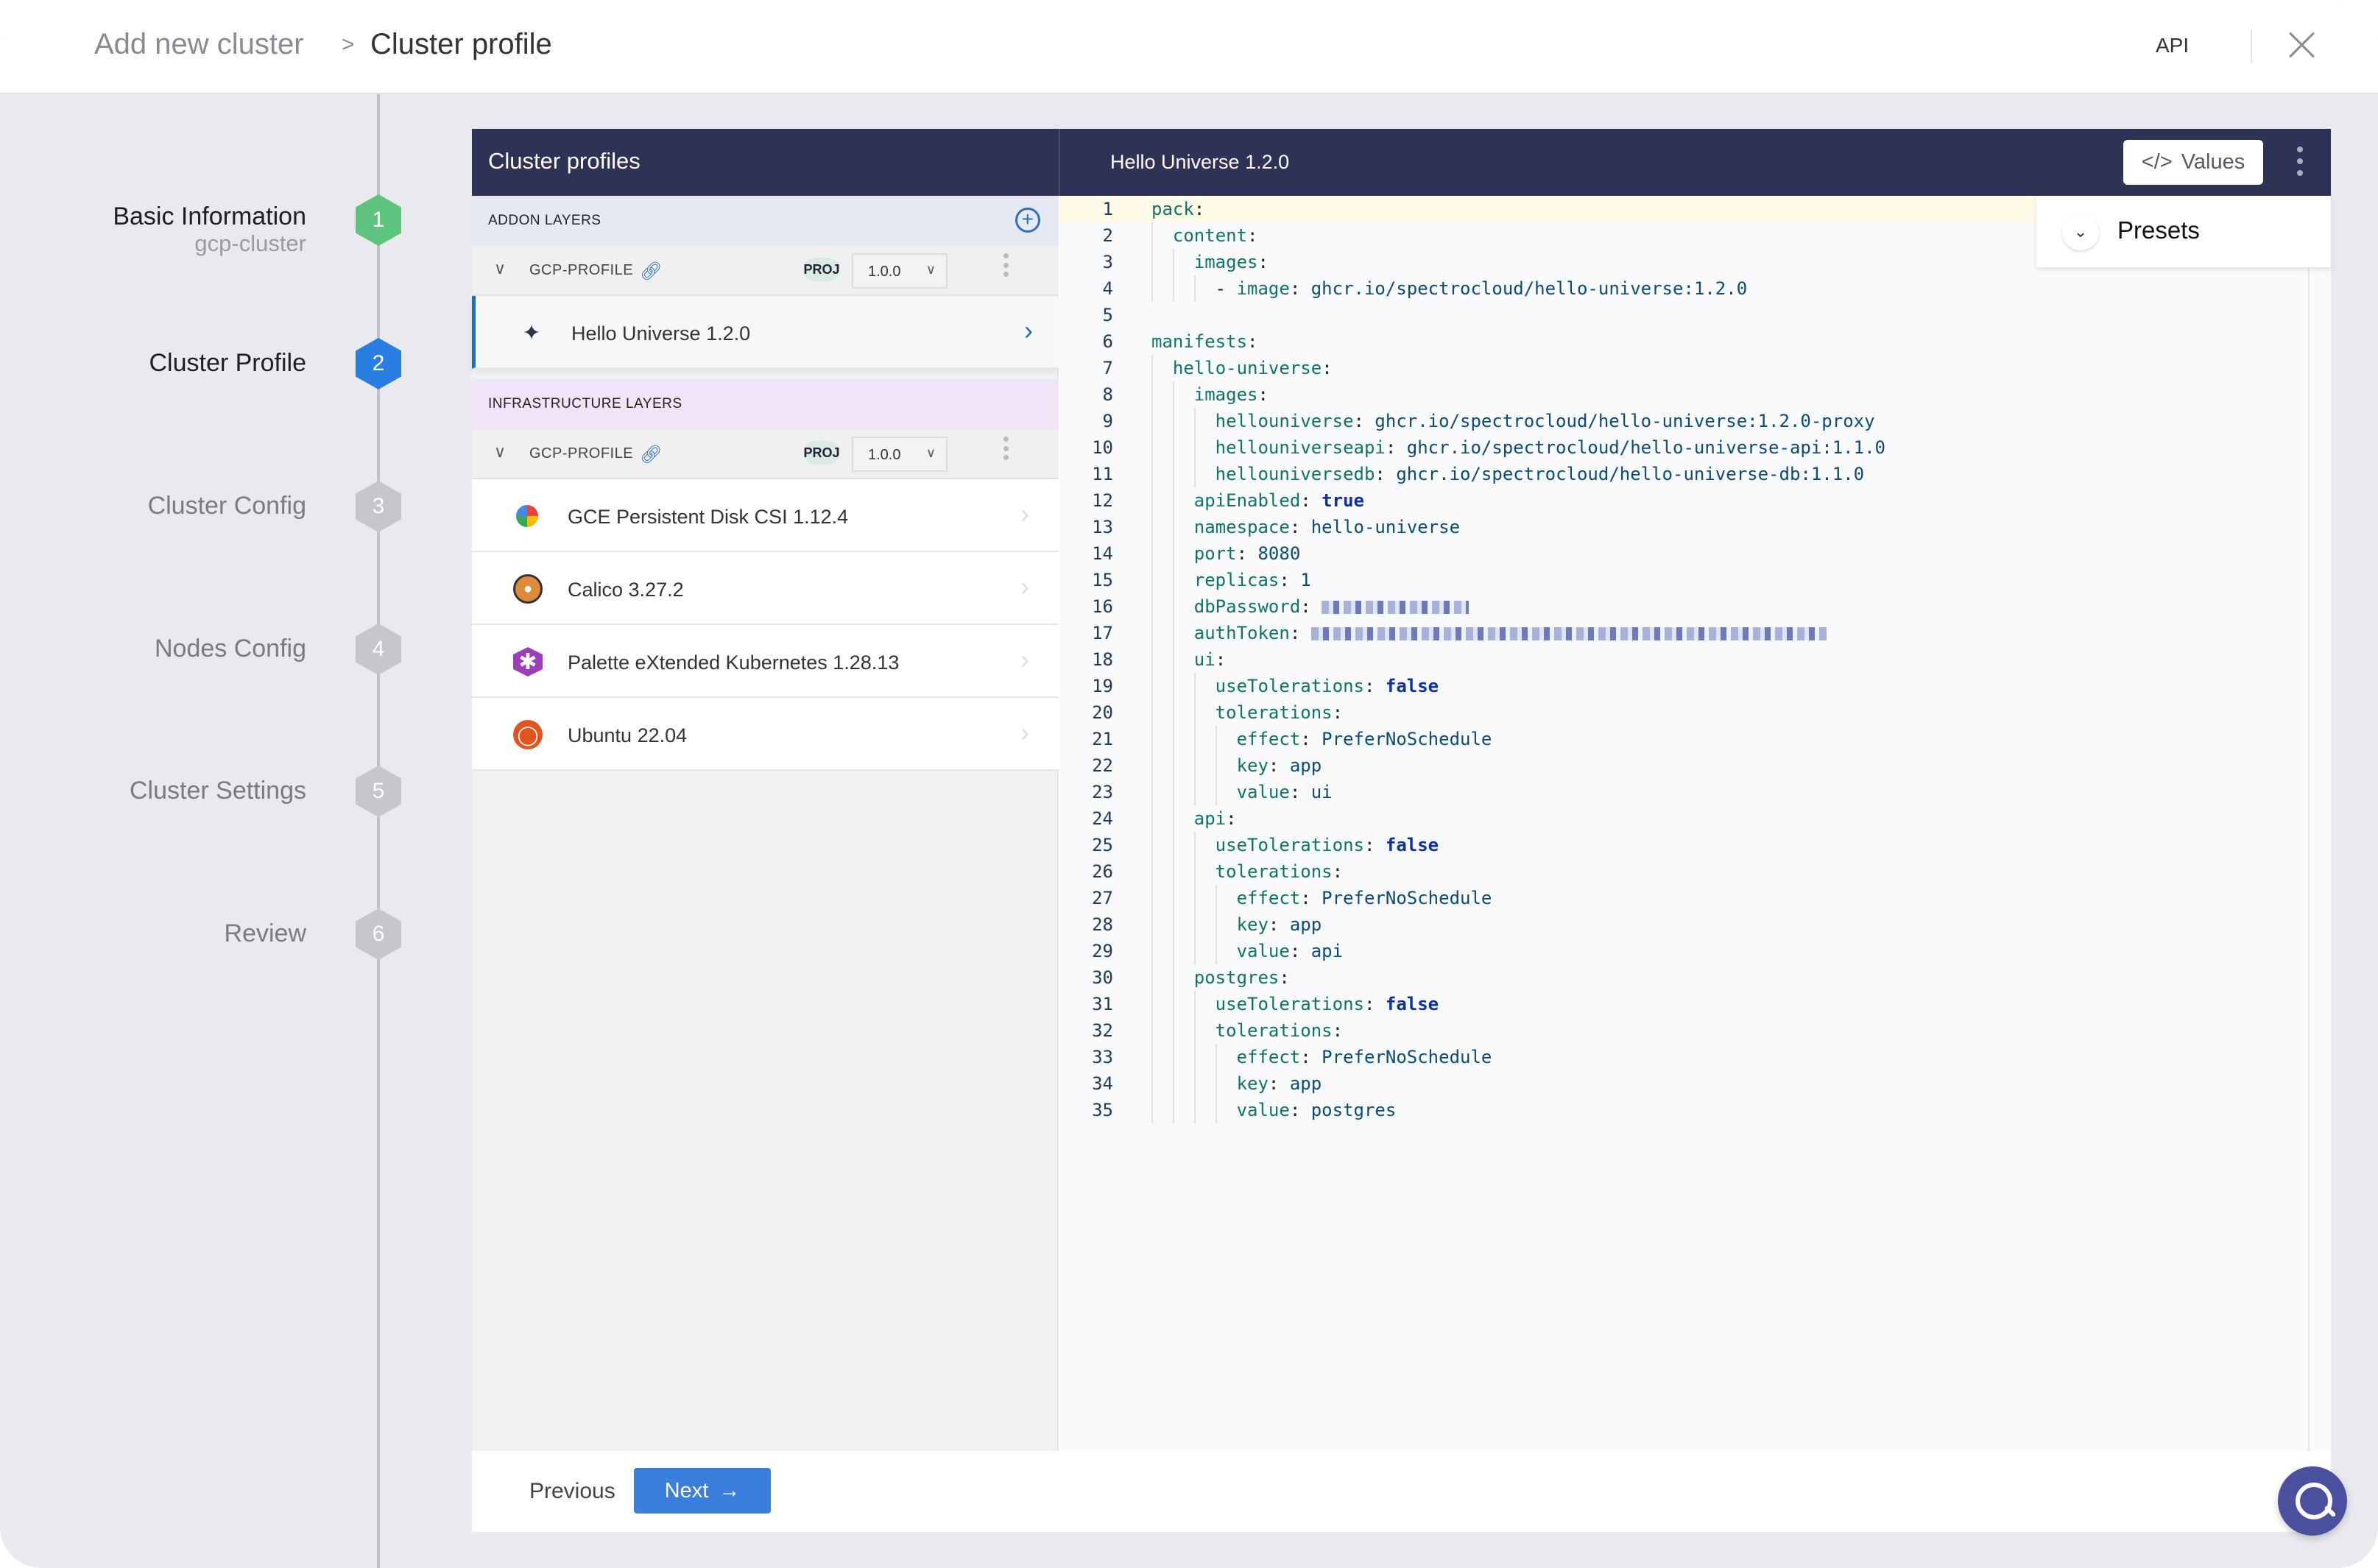 The image size is (2378, 1568). I want to click on calico-icon: ●, so click(528, 589).